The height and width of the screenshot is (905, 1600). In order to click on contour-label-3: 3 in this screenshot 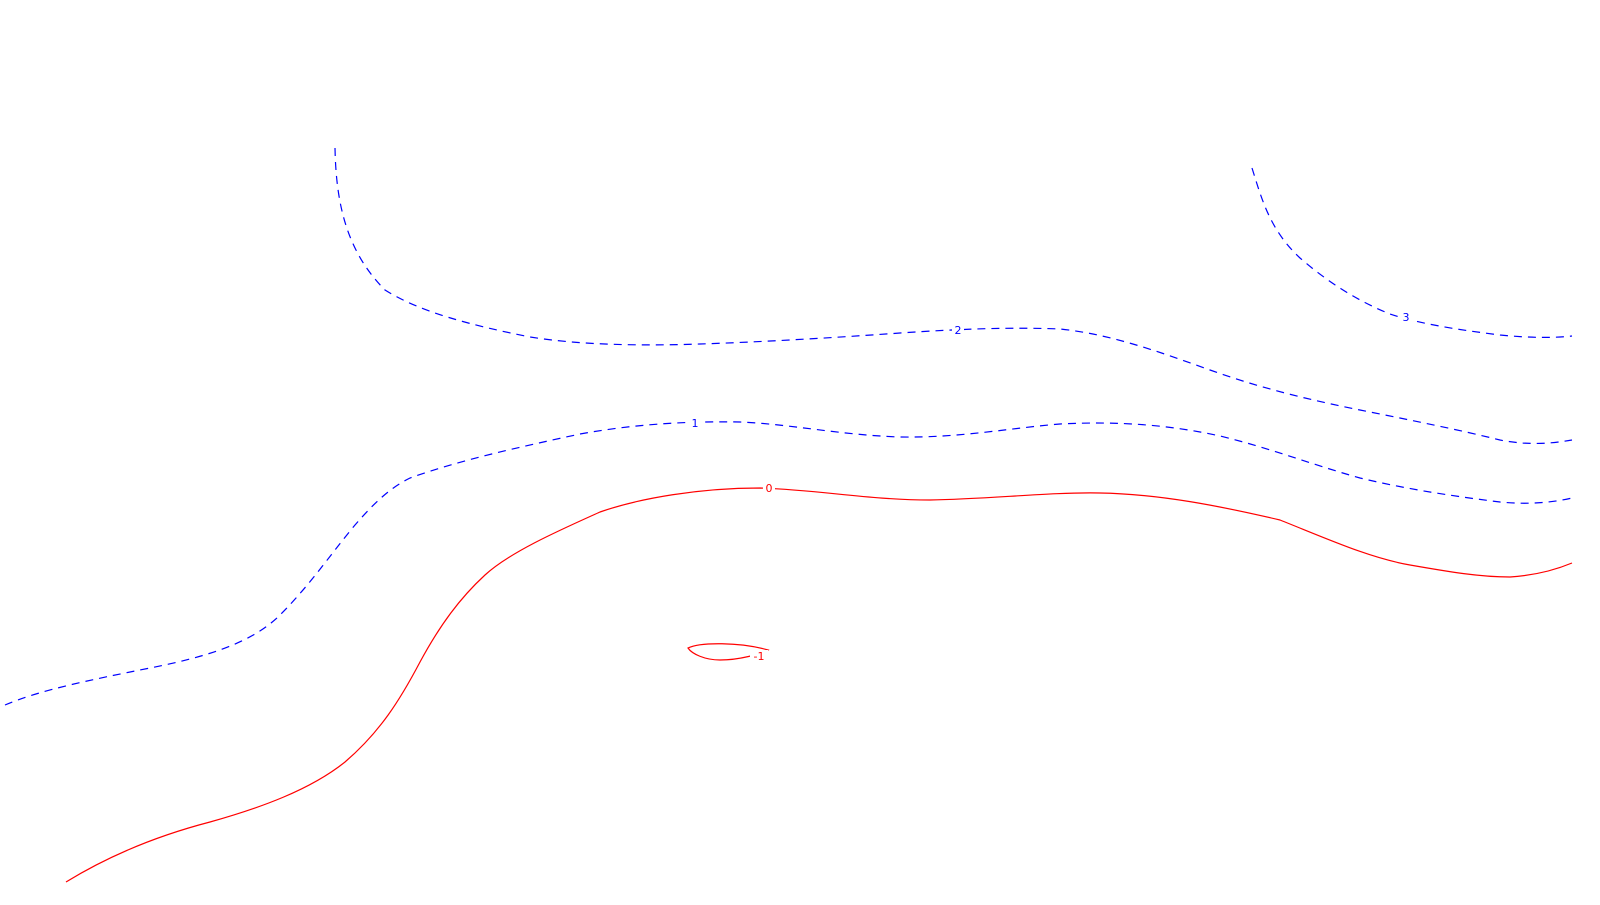, I will do `click(1406, 317)`.